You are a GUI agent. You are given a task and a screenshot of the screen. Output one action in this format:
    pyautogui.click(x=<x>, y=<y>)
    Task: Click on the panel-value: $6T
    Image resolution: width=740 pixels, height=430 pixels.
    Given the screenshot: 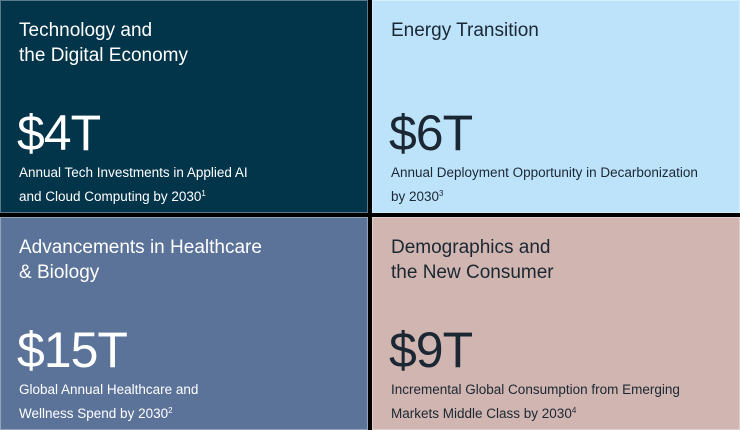 What is the action you would take?
    pyautogui.click(x=431, y=133)
    